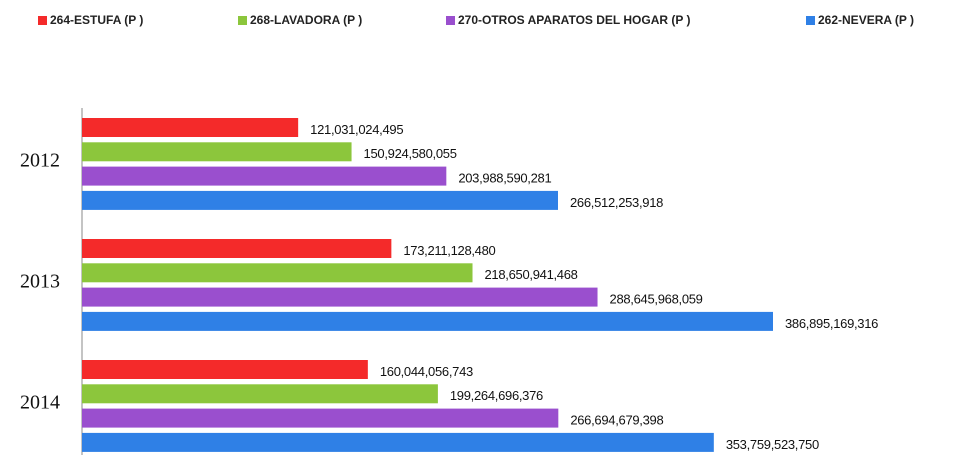 The height and width of the screenshot is (455, 953). Describe the element at coordinates (616, 420) in the screenshot. I see `value-label: 266,694,679,398` at that location.